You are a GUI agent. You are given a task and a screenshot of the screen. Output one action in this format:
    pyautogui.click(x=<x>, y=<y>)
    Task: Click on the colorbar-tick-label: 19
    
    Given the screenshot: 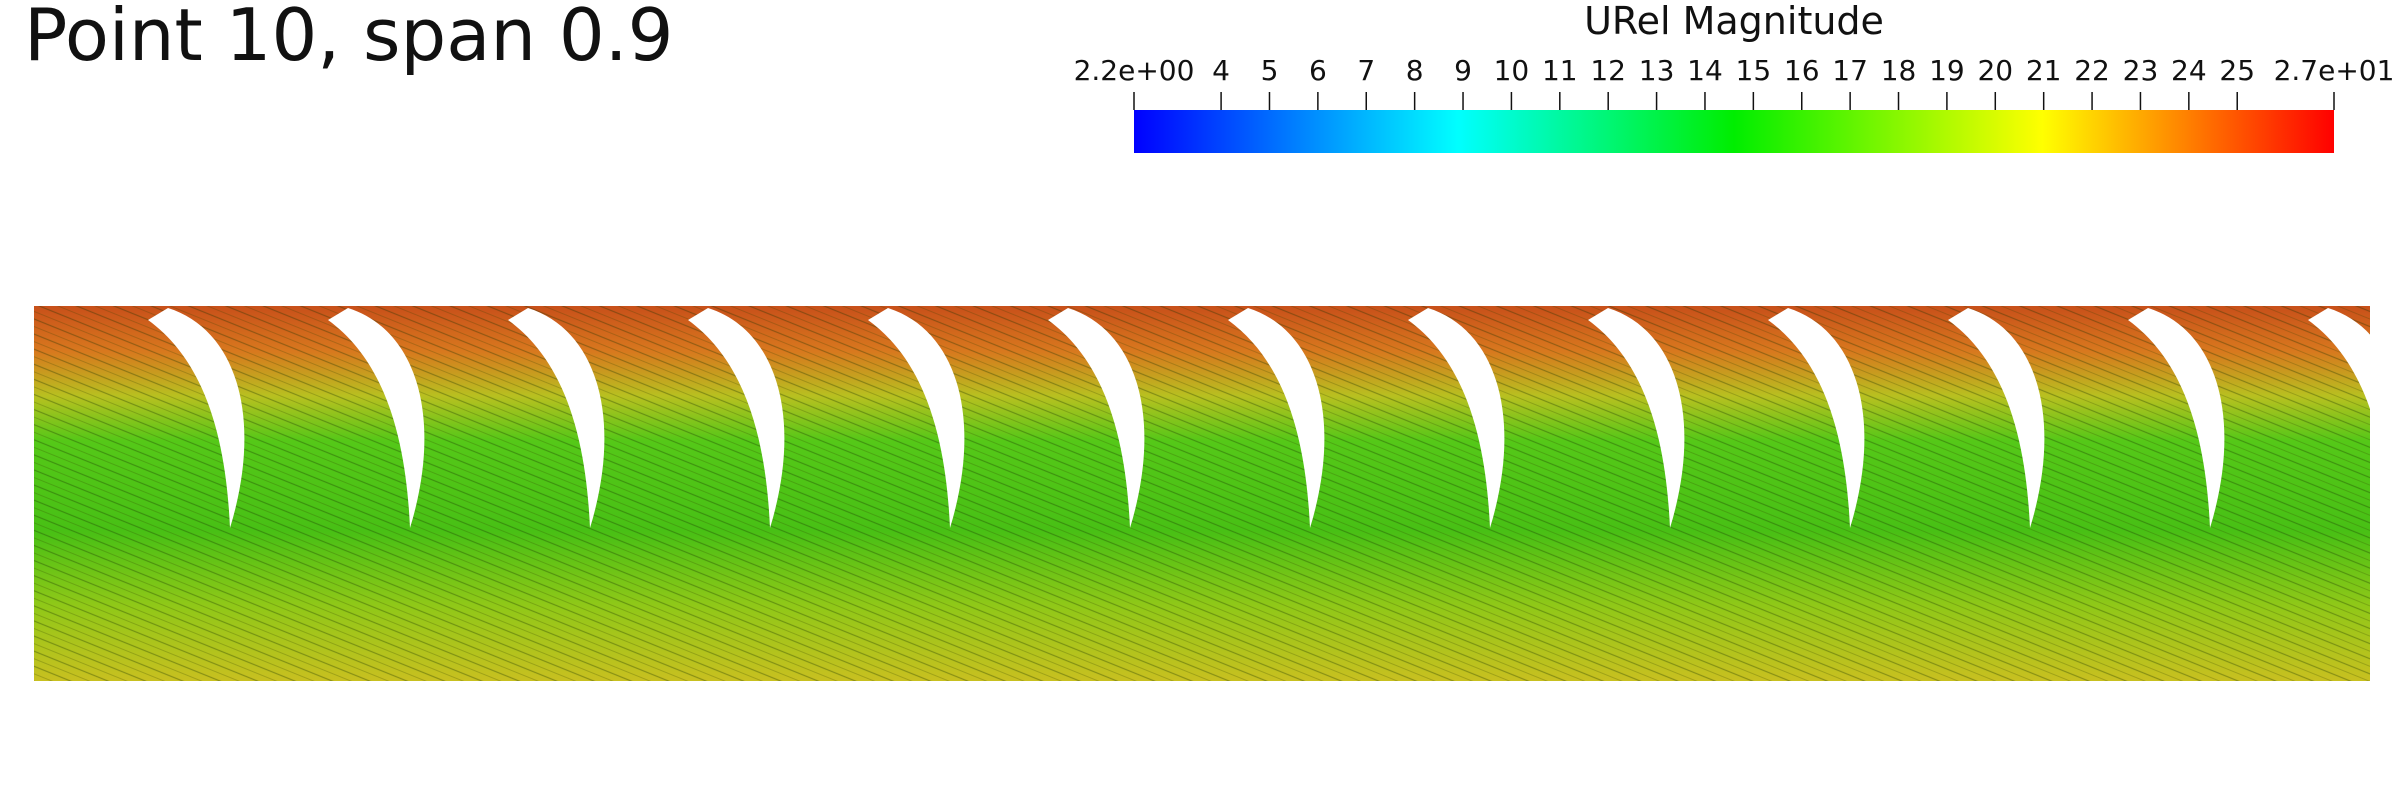 What is the action you would take?
    pyautogui.click(x=1947, y=70)
    